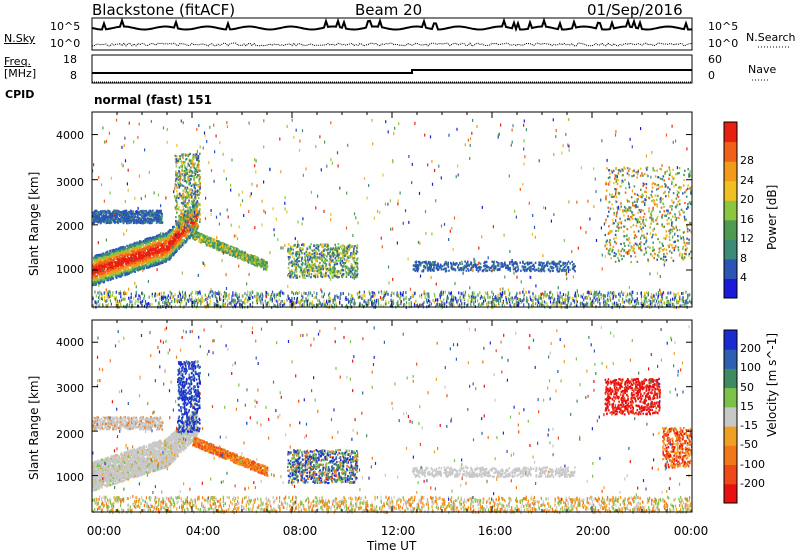 This screenshot has width=800, height=554. I want to click on power-ytick-4000: 4000, so click(70, 135).